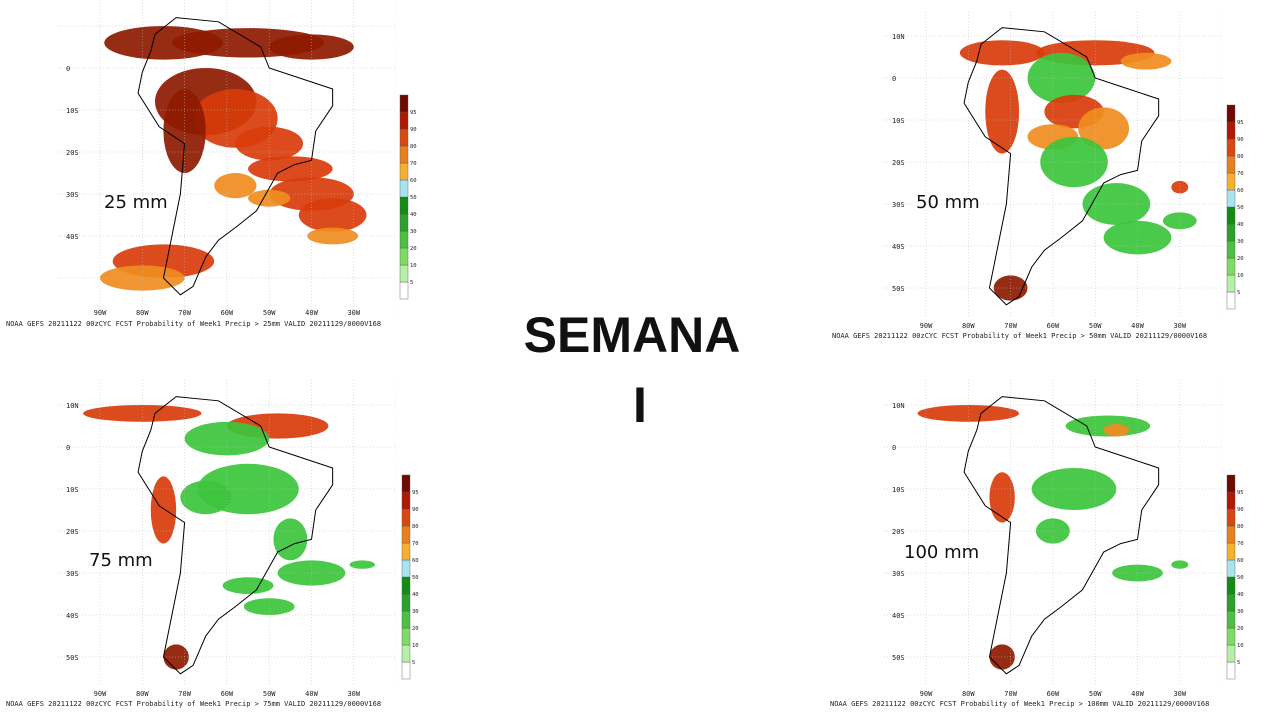  I want to click on threshold-label: 25 mm, so click(136, 202).